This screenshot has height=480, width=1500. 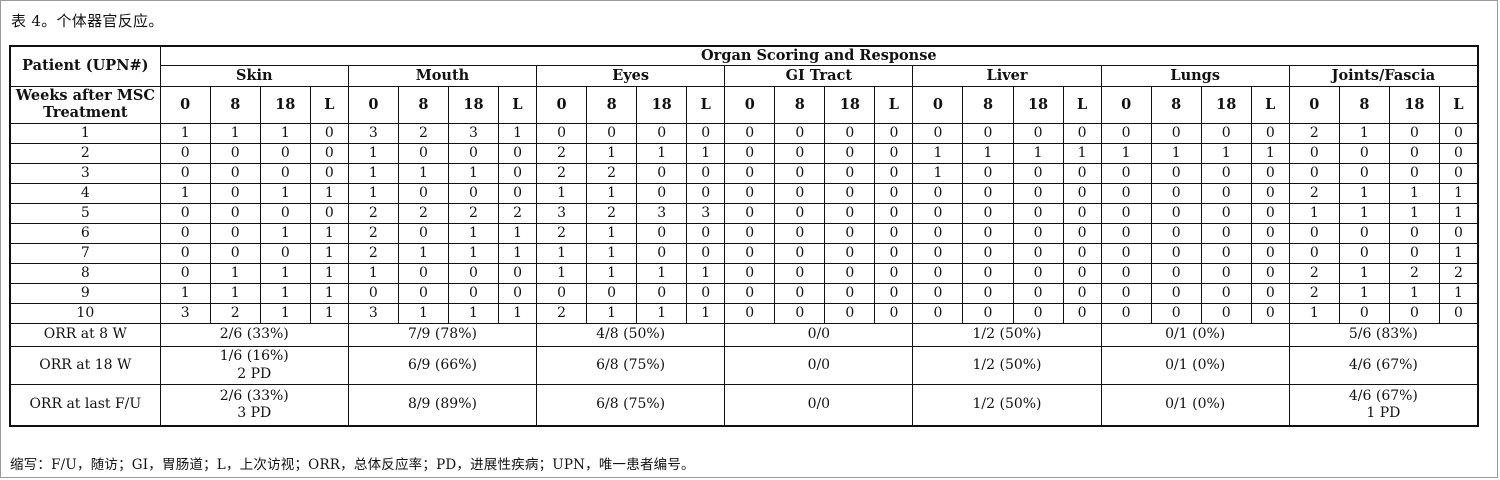 I want to click on score-cell-liver-l: 0, so click(x=1082, y=213).